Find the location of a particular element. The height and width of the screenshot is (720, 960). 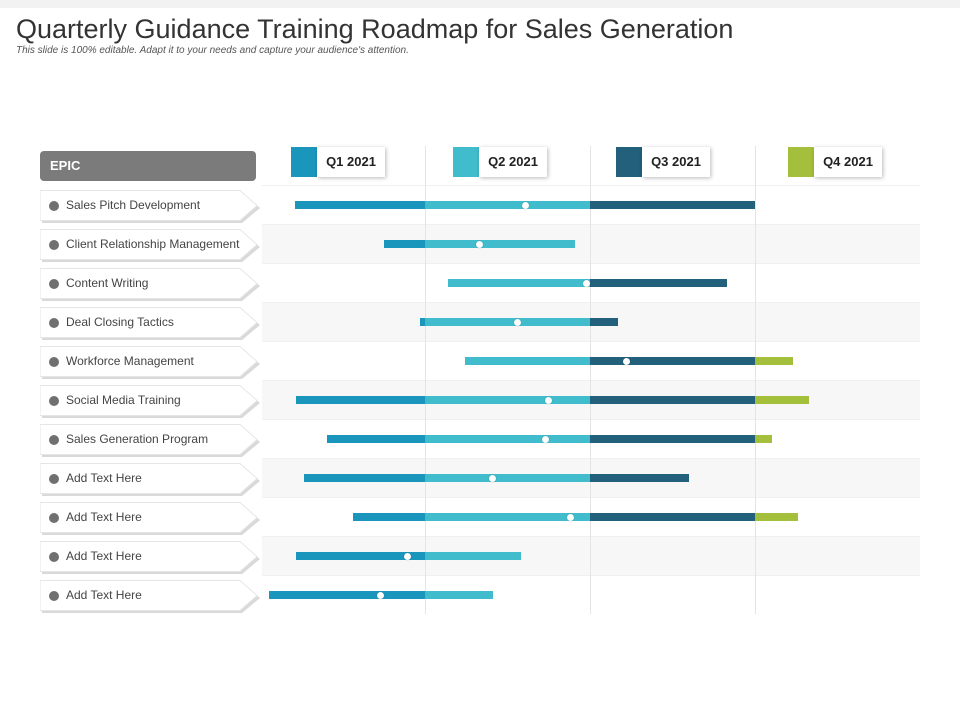

quarter-label: Q2 2021 is located at coordinates (513, 162).